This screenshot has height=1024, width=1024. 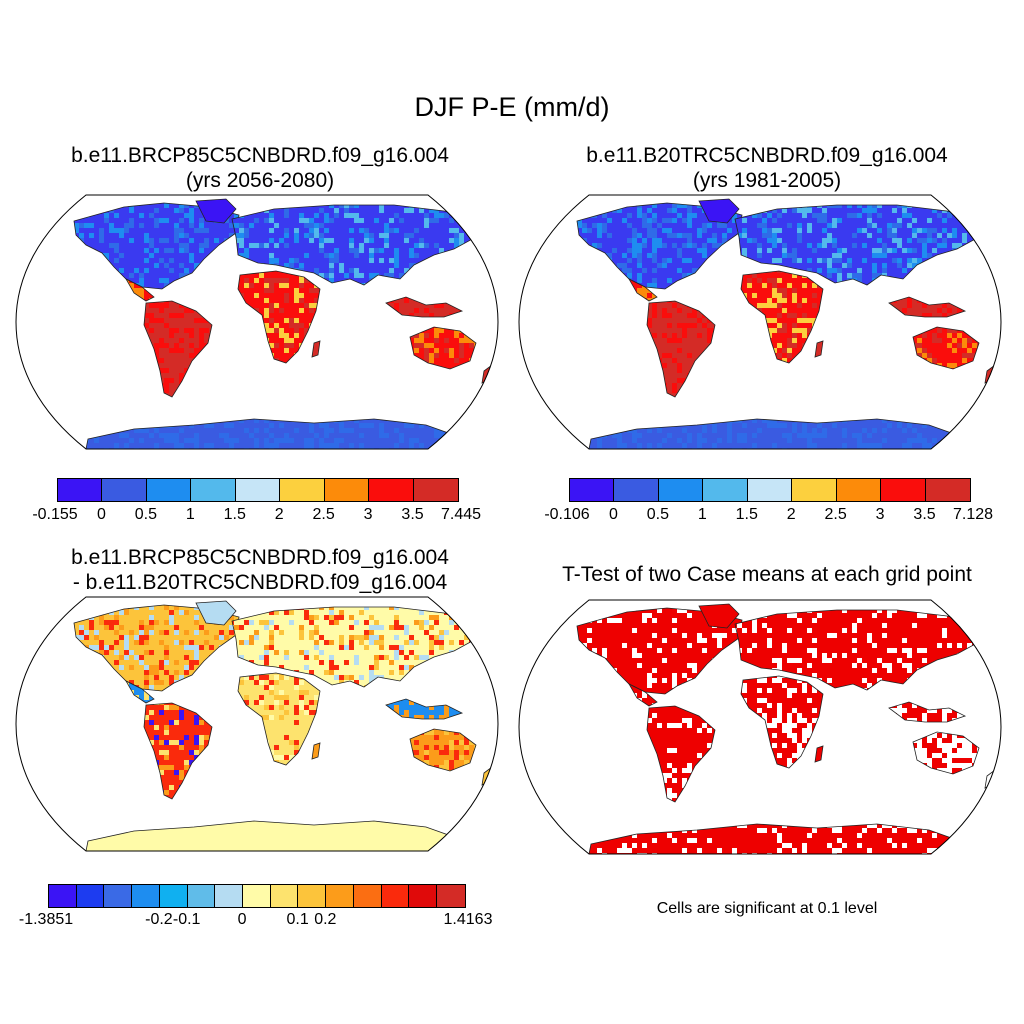 I want to click on colorbar-tick-label: 7.445, so click(x=461, y=515).